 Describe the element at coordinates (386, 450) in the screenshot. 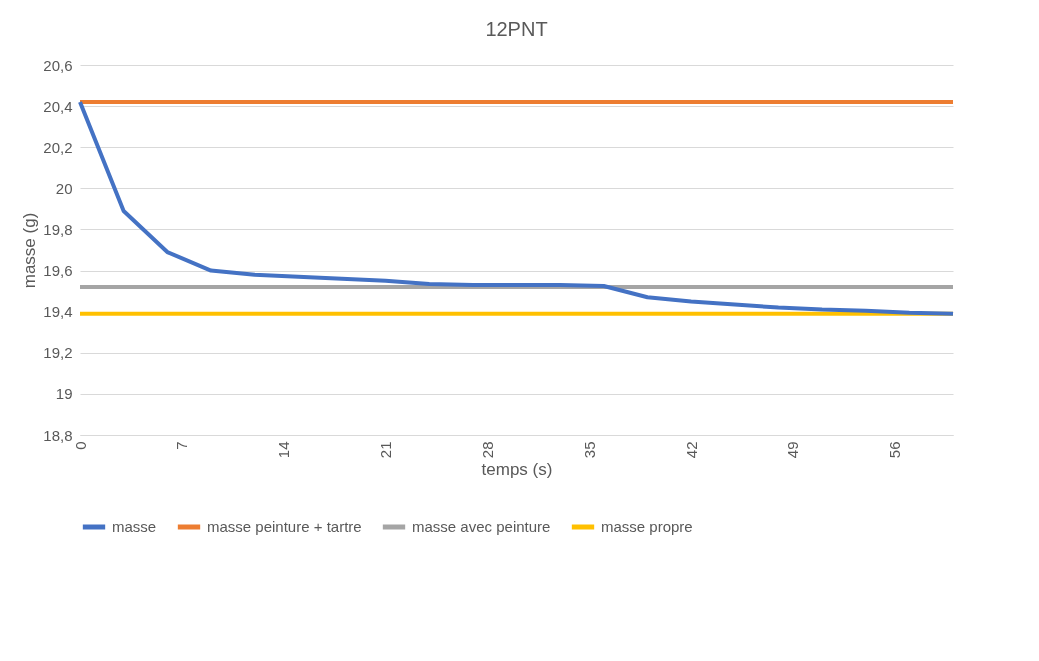

I see `x-tick-label: 21` at that location.